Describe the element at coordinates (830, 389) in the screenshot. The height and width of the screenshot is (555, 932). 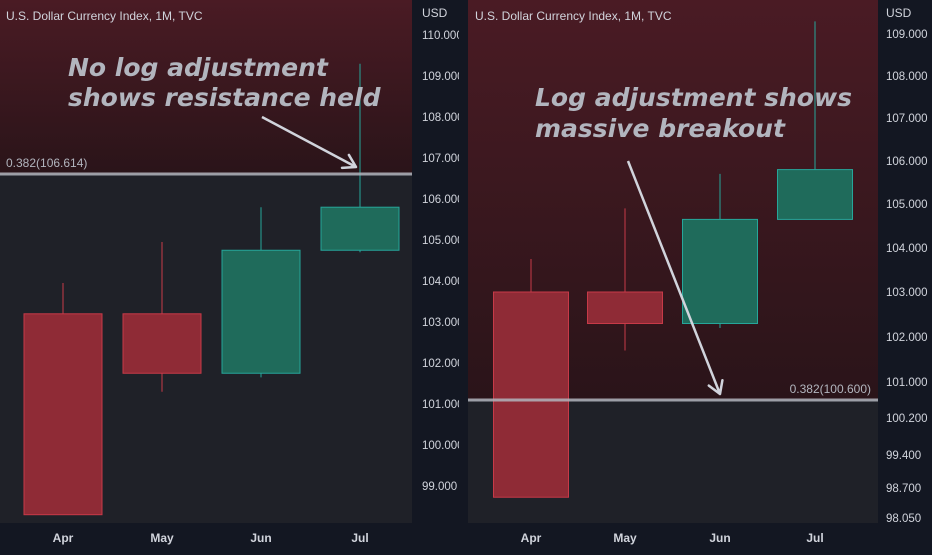
I see `fib-level-label: 0.382(100.600)` at that location.